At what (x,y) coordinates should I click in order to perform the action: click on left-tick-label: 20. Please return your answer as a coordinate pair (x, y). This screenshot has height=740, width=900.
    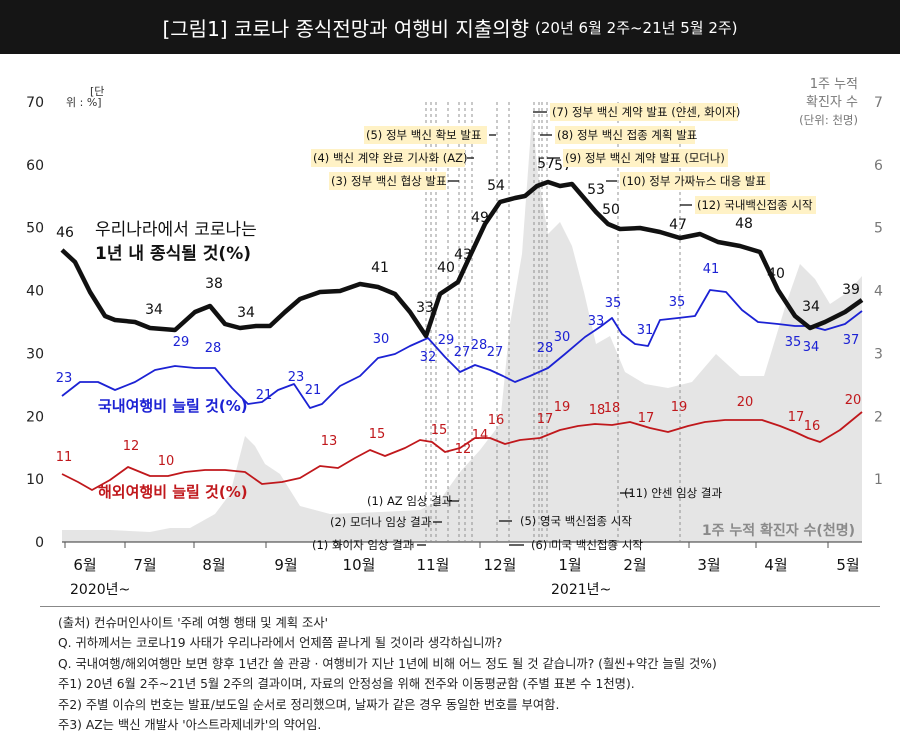
    Looking at the image, I should click on (35, 417).